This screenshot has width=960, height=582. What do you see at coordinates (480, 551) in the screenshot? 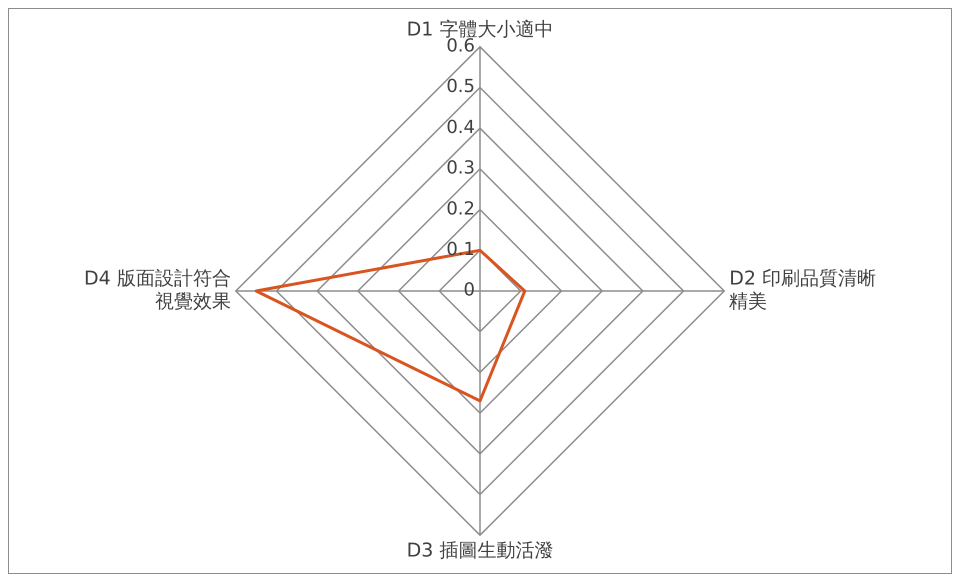
I see `spoke-label: D3 插圖生動活潑` at bounding box center [480, 551].